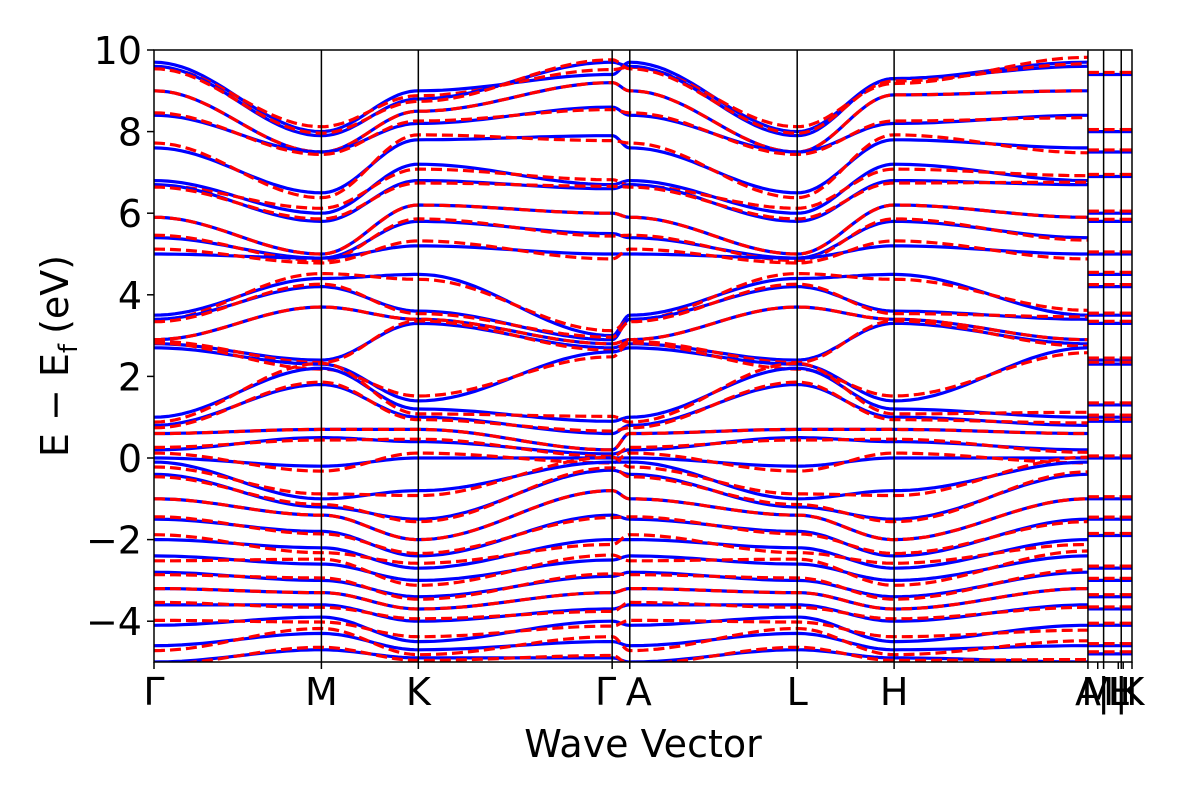 This screenshot has width=1200, height=800. What do you see at coordinates (130, 133) in the screenshot?
I see `y-tick-label: 8` at bounding box center [130, 133].